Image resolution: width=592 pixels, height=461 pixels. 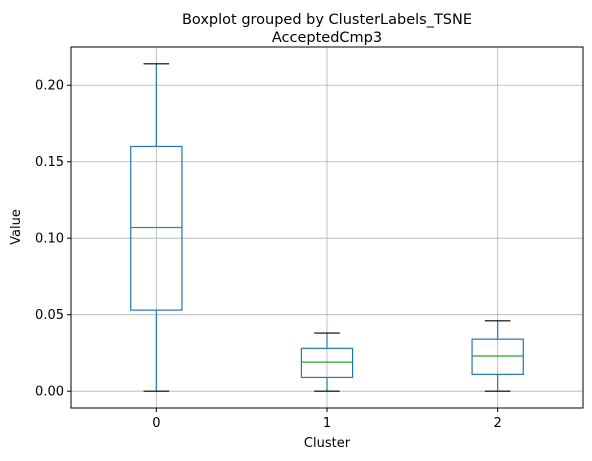 I want to click on x-tick-label-2: 2, so click(x=498, y=423).